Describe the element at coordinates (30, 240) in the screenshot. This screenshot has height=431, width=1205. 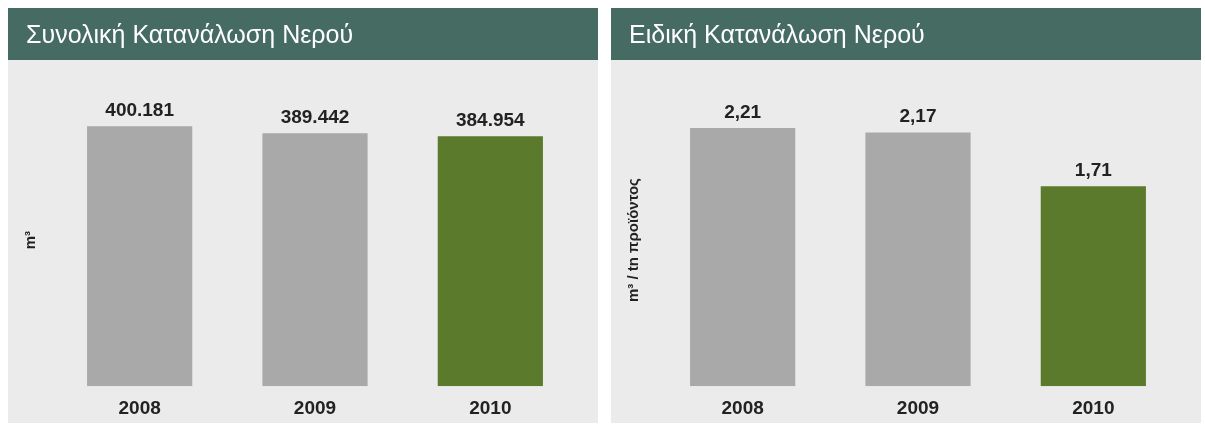
I see `y-axis-title: m³` at that location.